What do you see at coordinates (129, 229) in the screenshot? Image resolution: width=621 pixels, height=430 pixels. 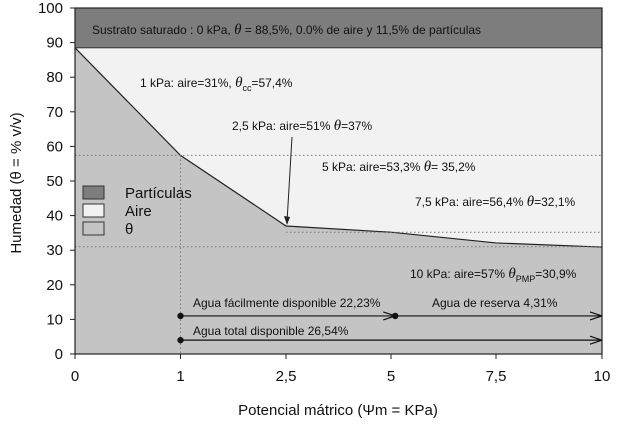 I see `legend-label: θ` at bounding box center [129, 229].